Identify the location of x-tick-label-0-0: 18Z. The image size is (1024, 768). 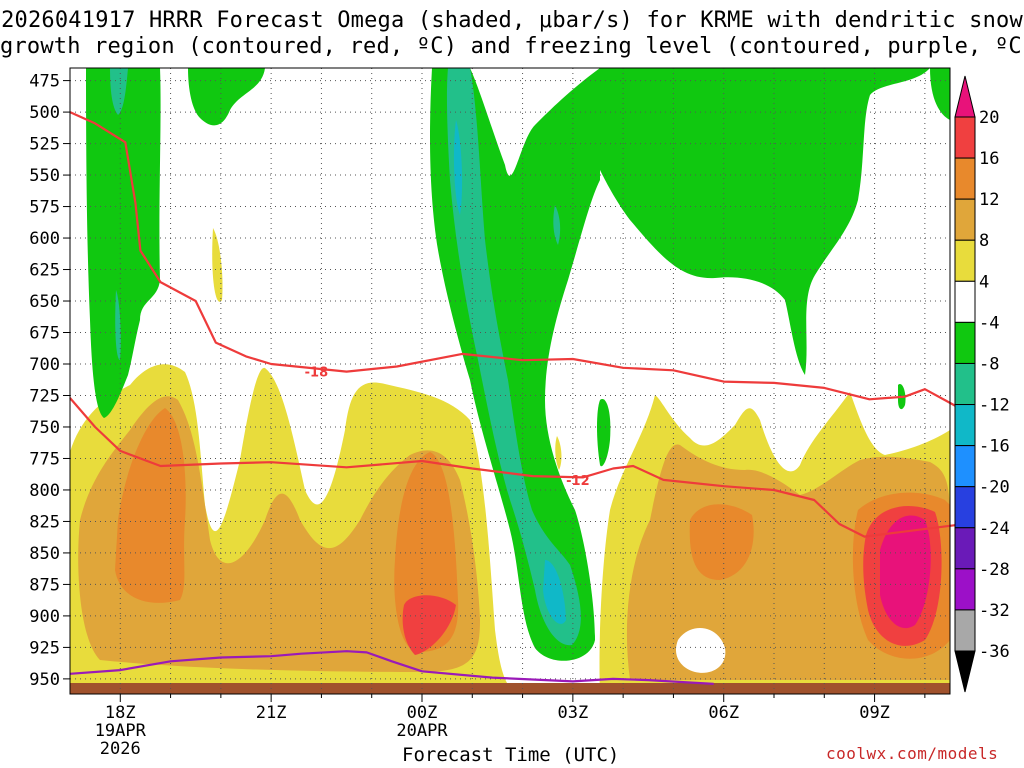
(120, 713).